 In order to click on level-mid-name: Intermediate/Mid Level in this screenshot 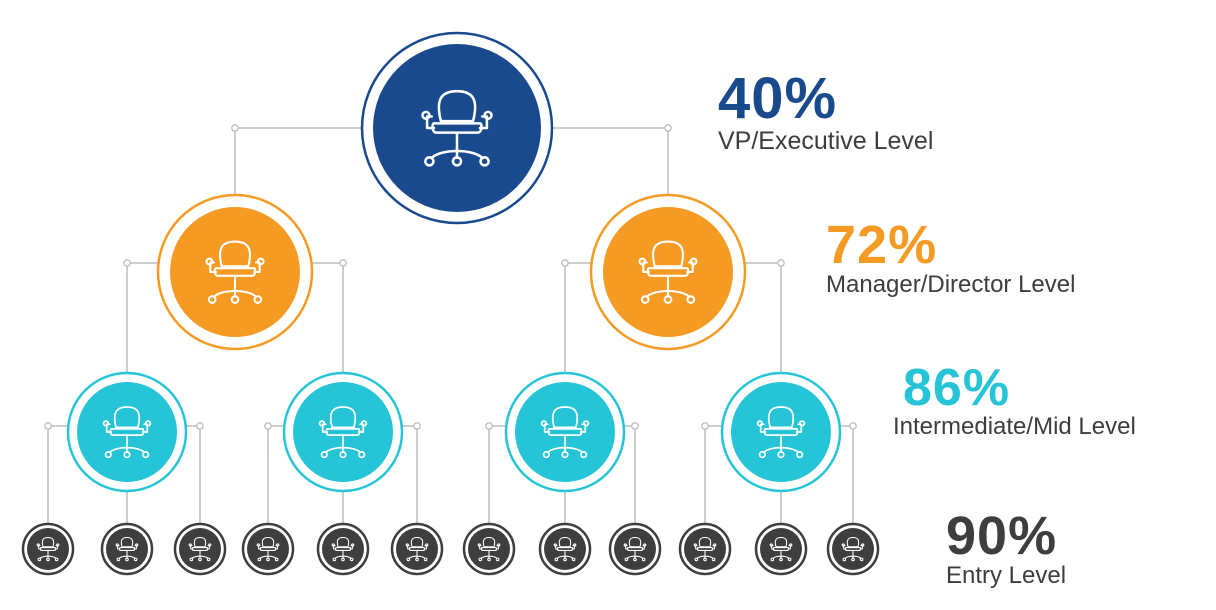, I will do `click(1014, 426)`.